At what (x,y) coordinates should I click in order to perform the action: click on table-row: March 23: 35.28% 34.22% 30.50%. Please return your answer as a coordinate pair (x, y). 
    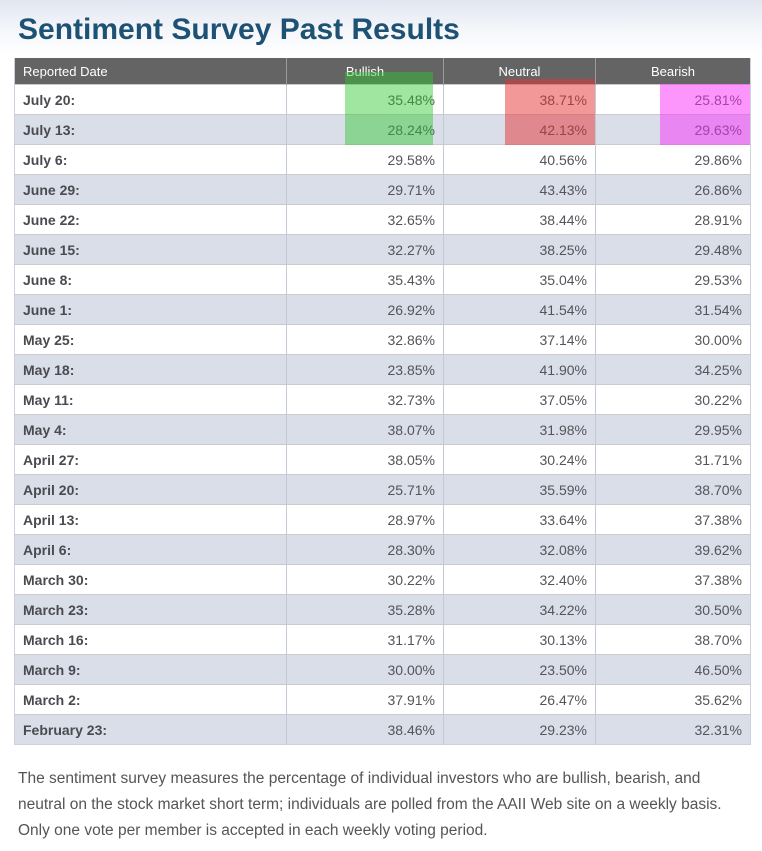
    Looking at the image, I should click on (382, 609).